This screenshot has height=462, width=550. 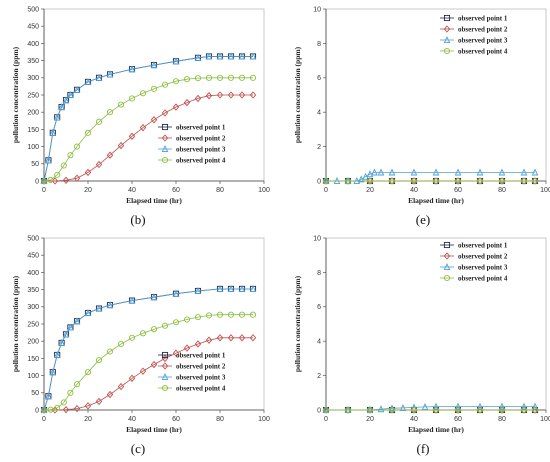 I want to click on x-tick-label: 80, so click(x=502, y=190).